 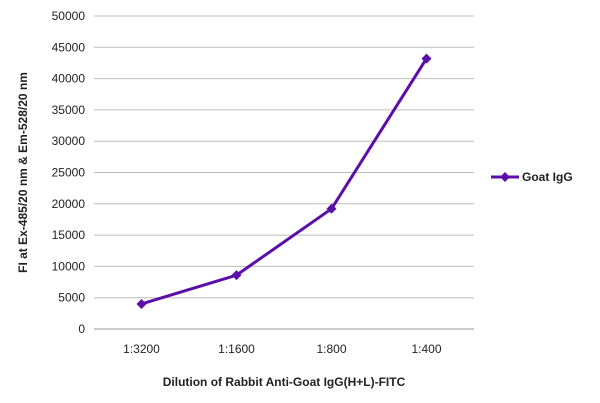 I want to click on y-tick-label: 45000, so click(x=69, y=47).